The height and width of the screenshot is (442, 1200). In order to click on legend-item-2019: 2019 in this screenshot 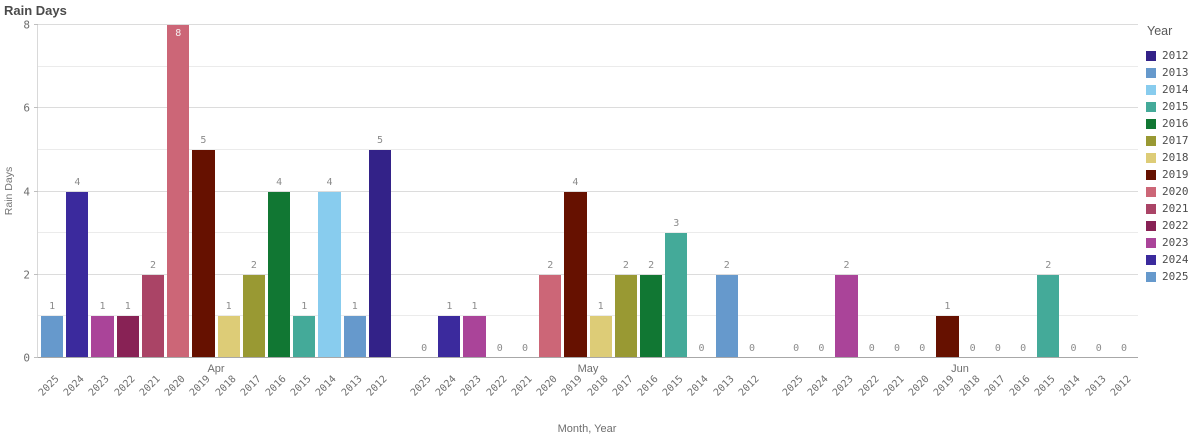, I will do `click(1173, 174)`.